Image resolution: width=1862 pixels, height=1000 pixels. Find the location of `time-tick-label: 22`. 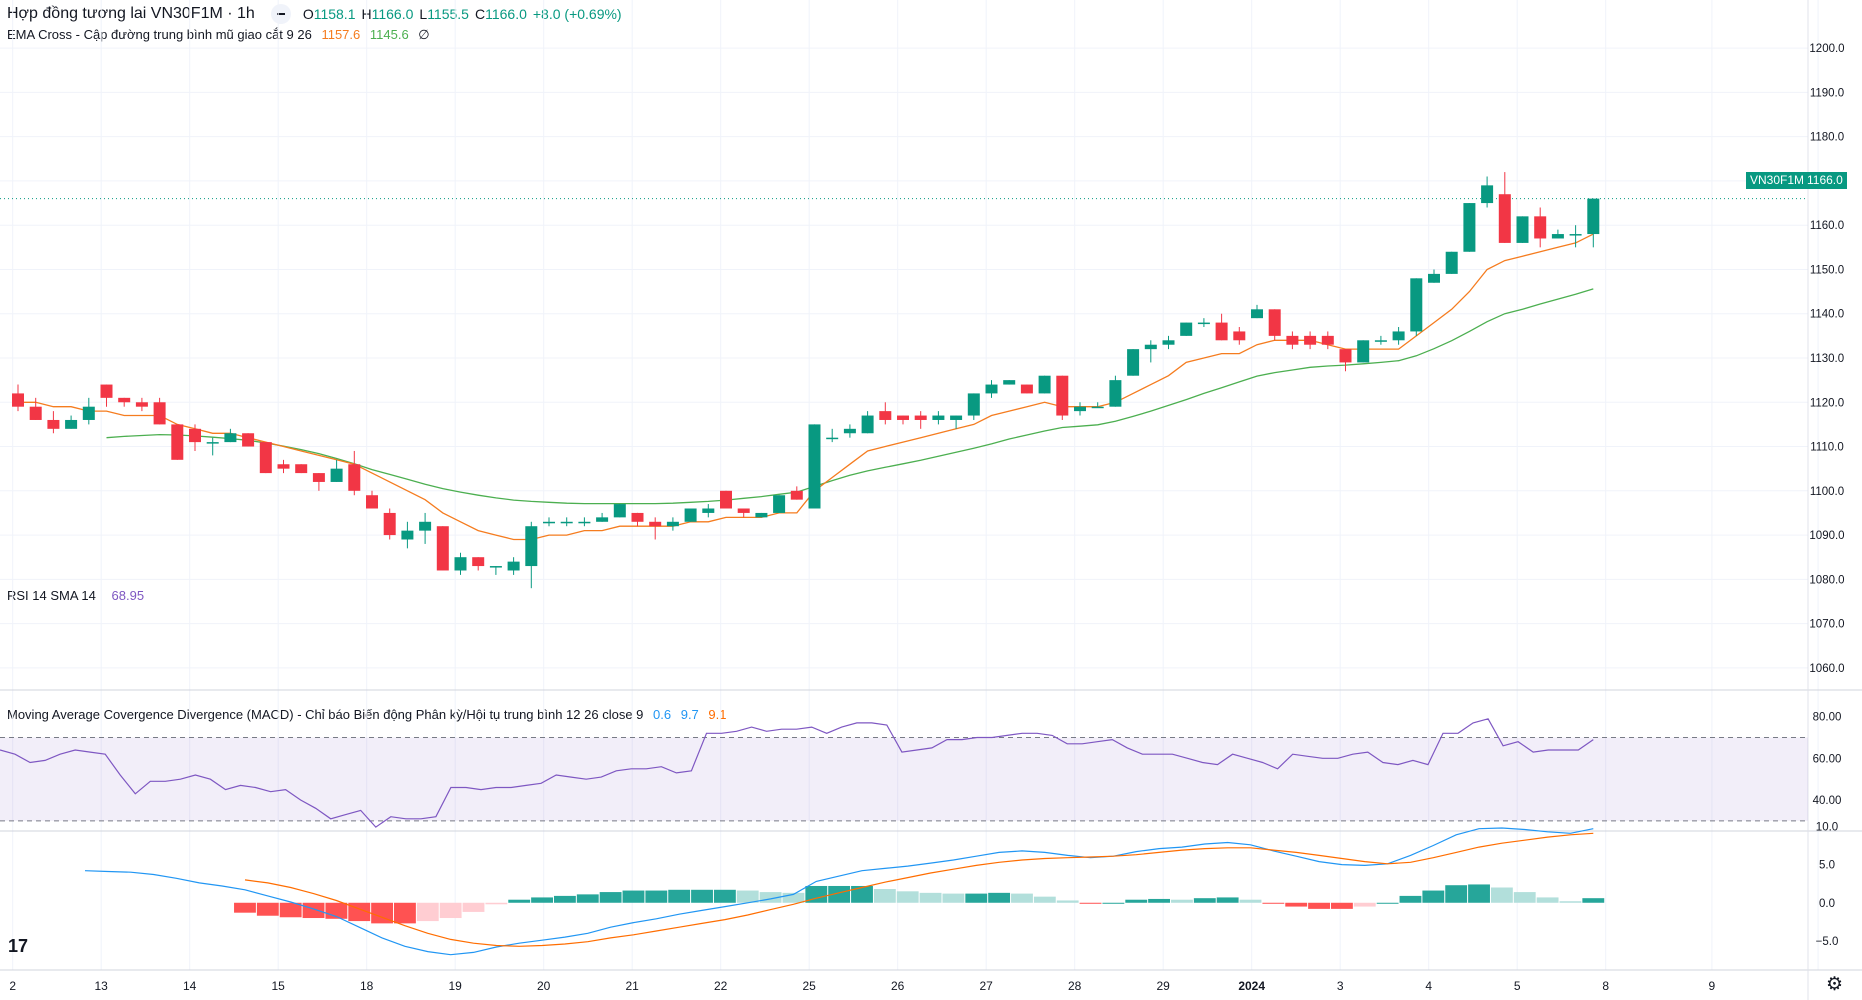

time-tick-label: 22 is located at coordinates (721, 986).